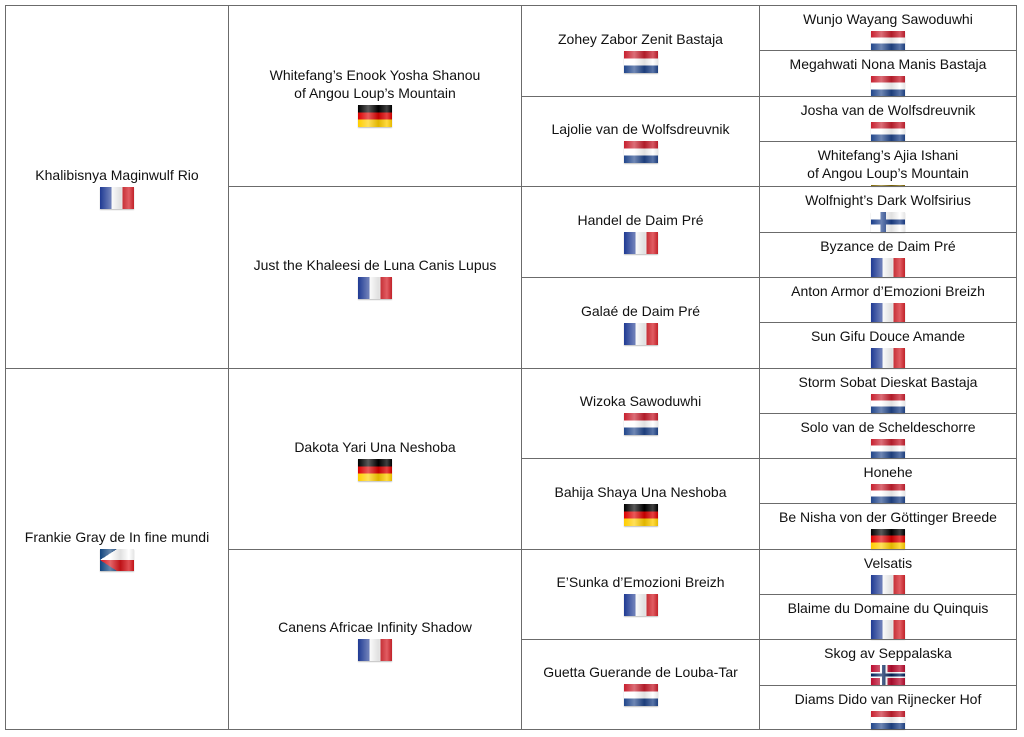 The height and width of the screenshot is (737, 1024). I want to click on dog-name: Byzance de Daim Pré, so click(888, 246).